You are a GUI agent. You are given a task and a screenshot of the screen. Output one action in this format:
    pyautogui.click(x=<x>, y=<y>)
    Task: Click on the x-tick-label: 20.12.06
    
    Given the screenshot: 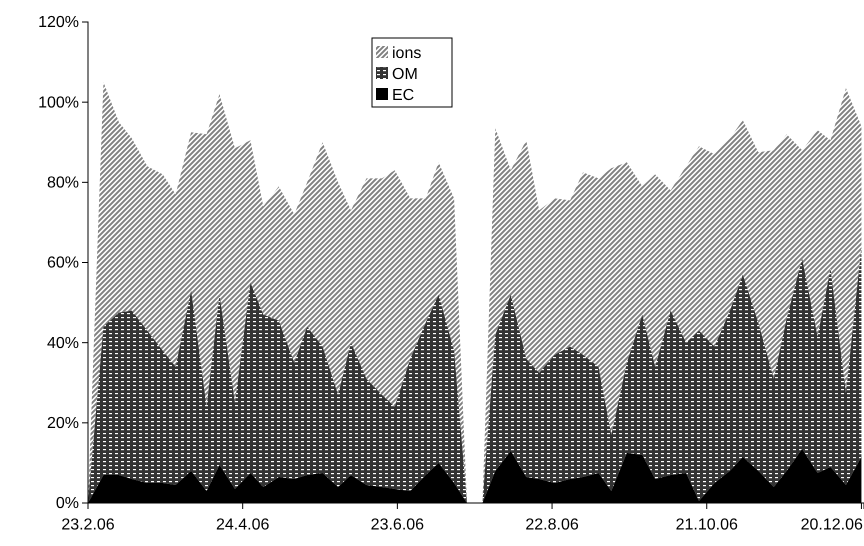 What is the action you would take?
    pyautogui.click(x=831, y=525)
    